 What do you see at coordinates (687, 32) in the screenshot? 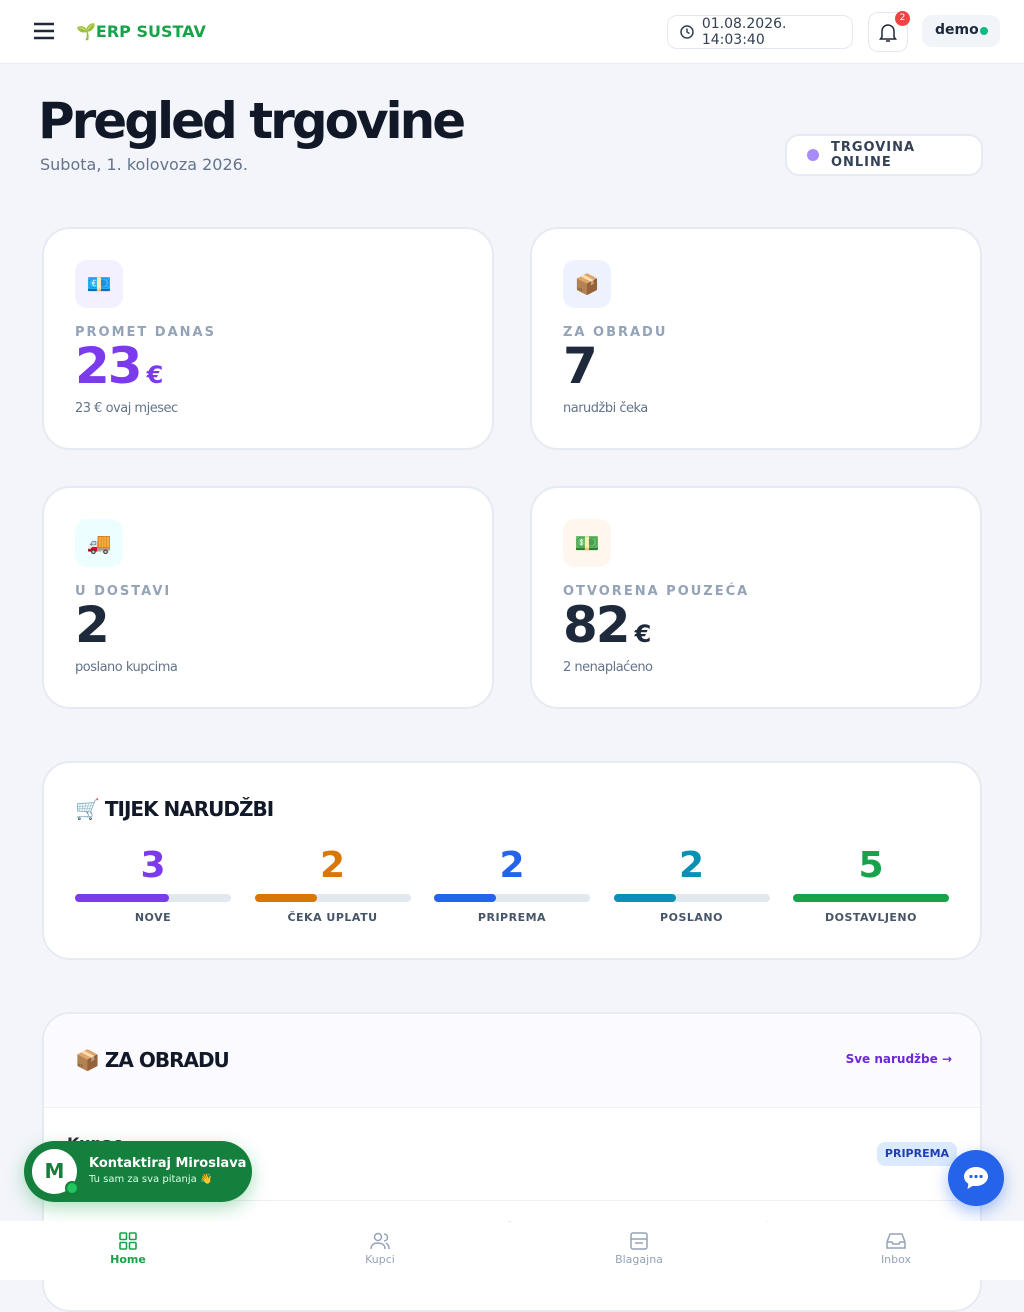
I see `clock-icon` at bounding box center [687, 32].